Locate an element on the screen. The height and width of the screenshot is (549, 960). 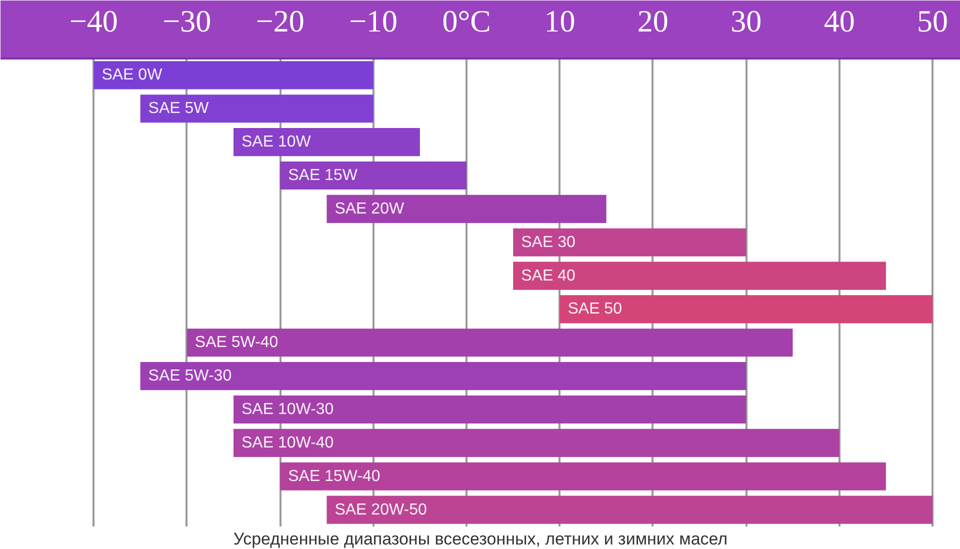
y-tick-label: SAE 30 is located at coordinates (548, 242).